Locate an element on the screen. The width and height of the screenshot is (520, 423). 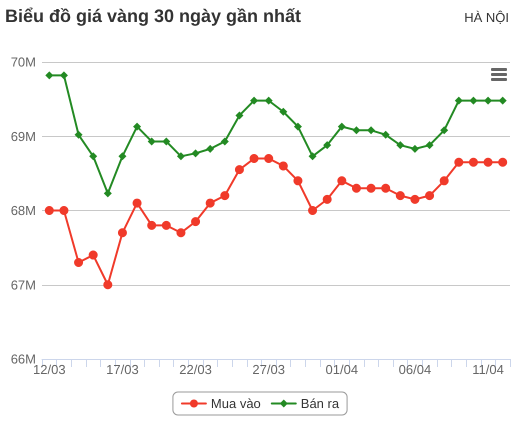
x-tick-label: 22/03 is located at coordinates (195, 369).